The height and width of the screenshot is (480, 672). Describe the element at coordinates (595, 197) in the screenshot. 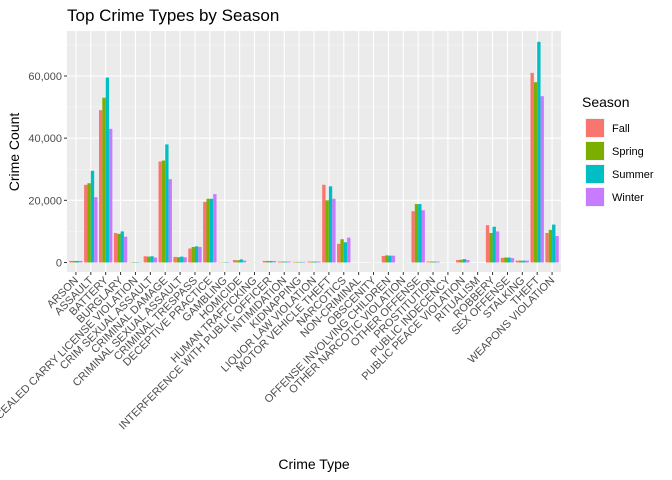

I see `legend-swatch-winter` at that location.